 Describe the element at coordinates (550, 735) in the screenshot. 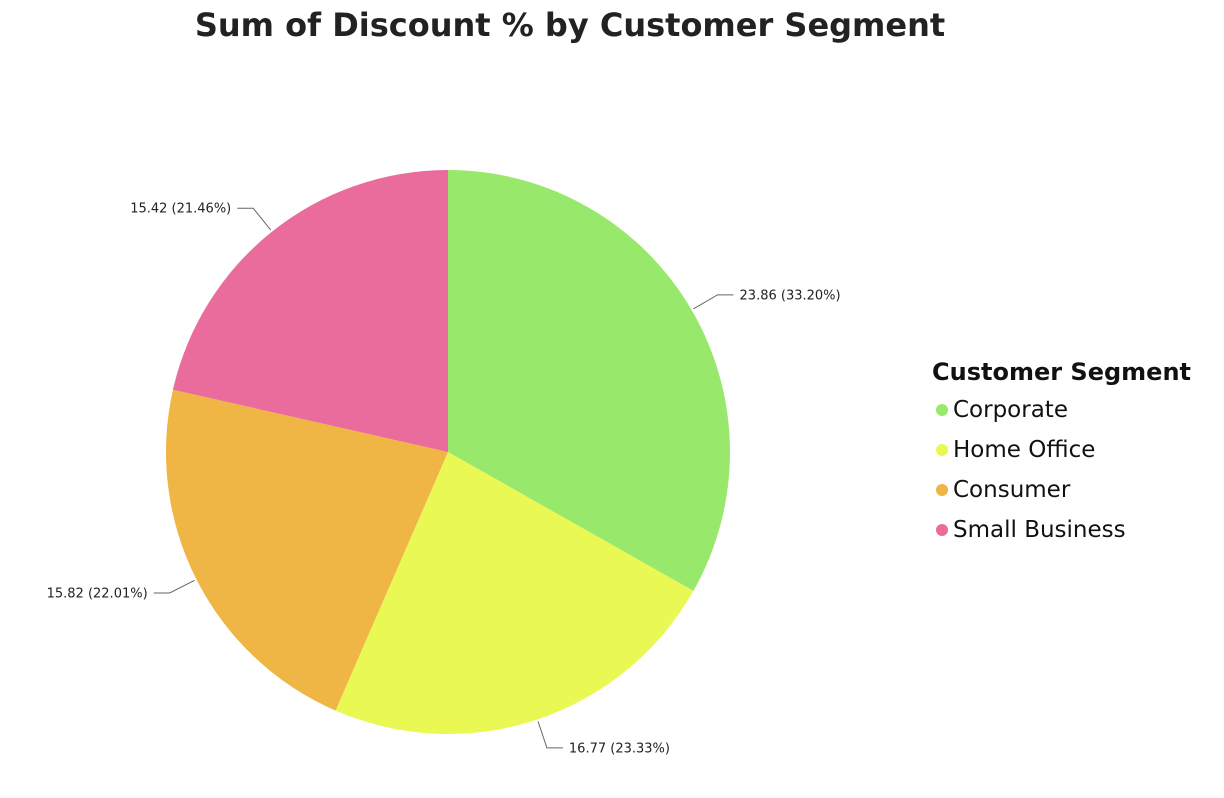

I see `leader-line-home-office` at that location.